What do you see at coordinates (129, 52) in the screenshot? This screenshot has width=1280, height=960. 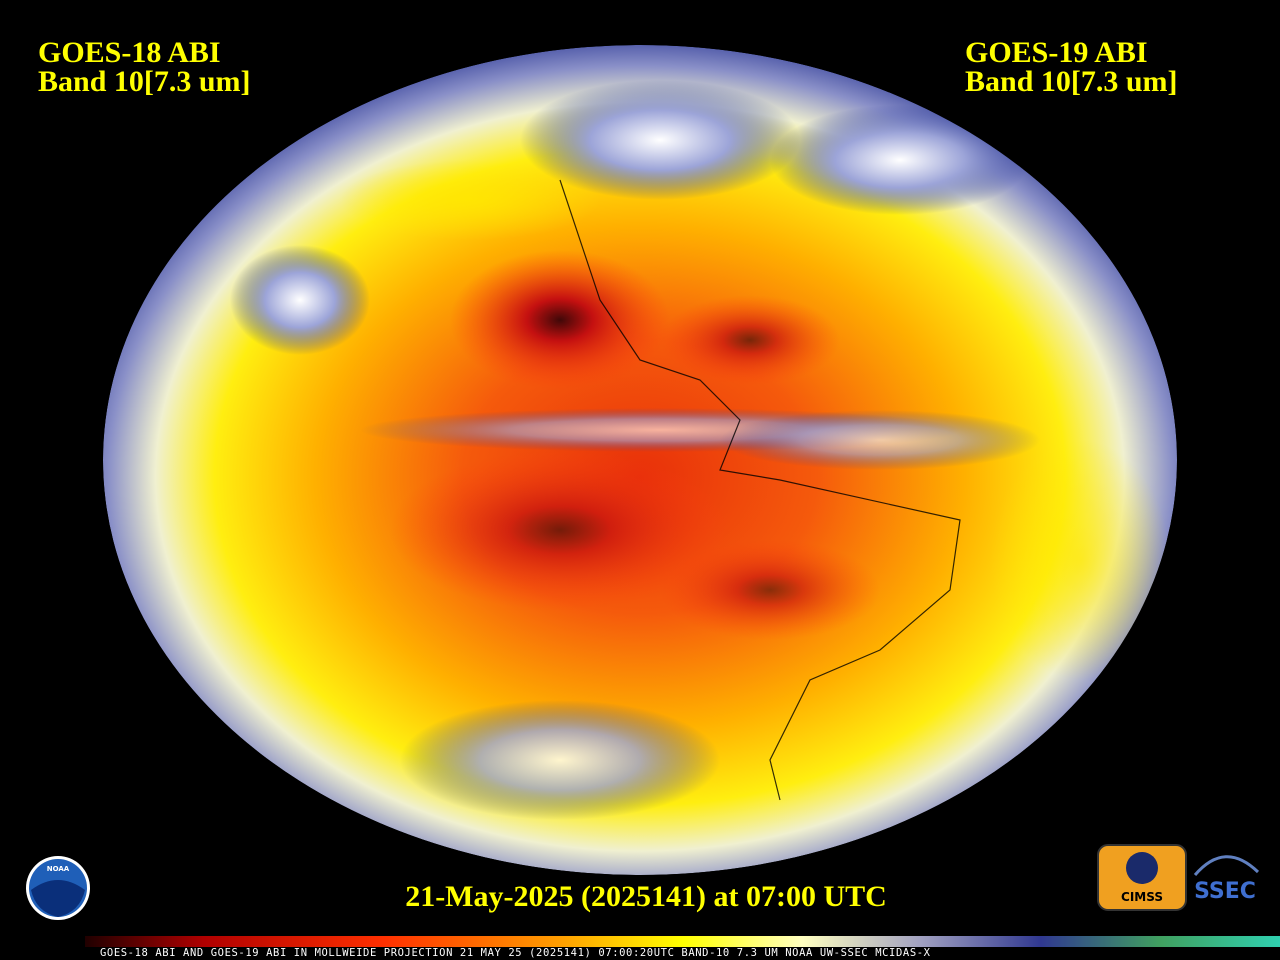 I see `left-label: GOES-18 ABI` at bounding box center [129, 52].